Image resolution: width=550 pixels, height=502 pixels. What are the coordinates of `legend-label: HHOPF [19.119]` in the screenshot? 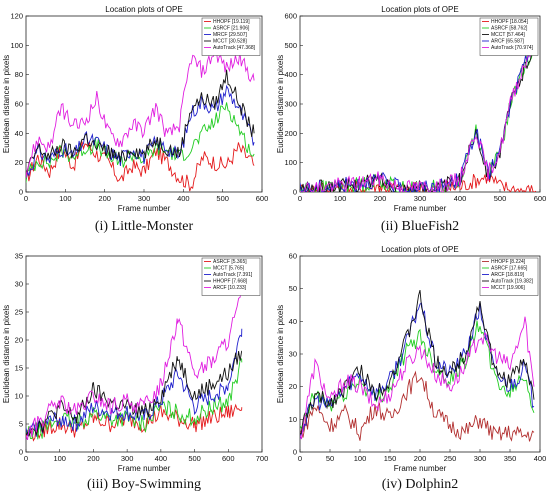 It's located at (231, 22).